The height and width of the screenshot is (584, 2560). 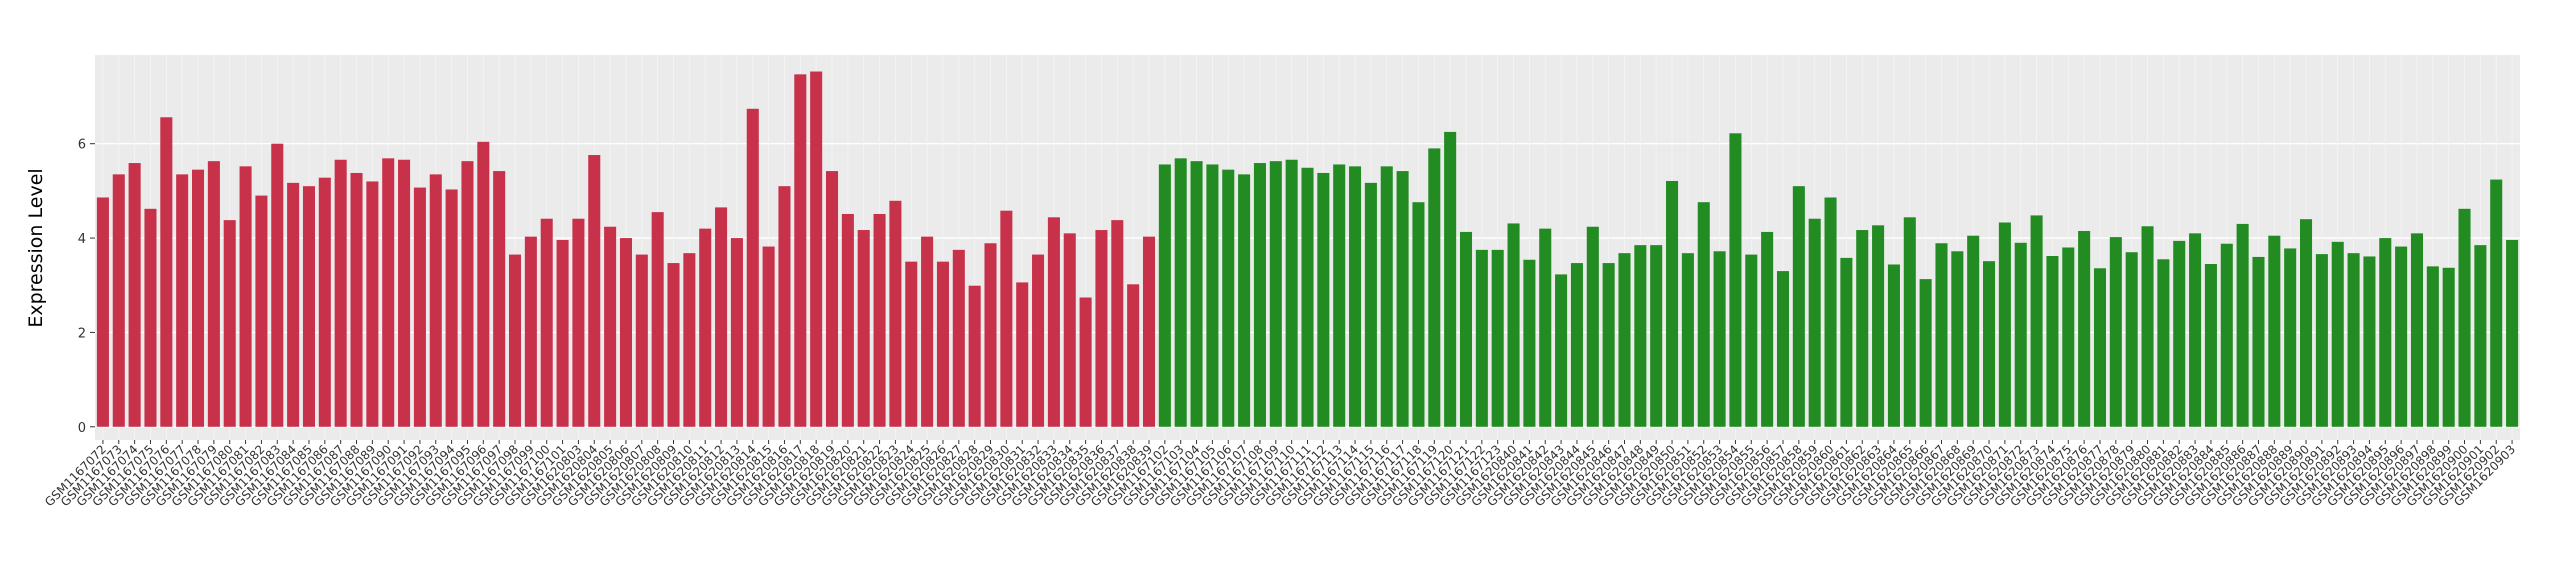 What do you see at coordinates (82, 145) in the screenshot?
I see `y-tick-label: 6` at bounding box center [82, 145].